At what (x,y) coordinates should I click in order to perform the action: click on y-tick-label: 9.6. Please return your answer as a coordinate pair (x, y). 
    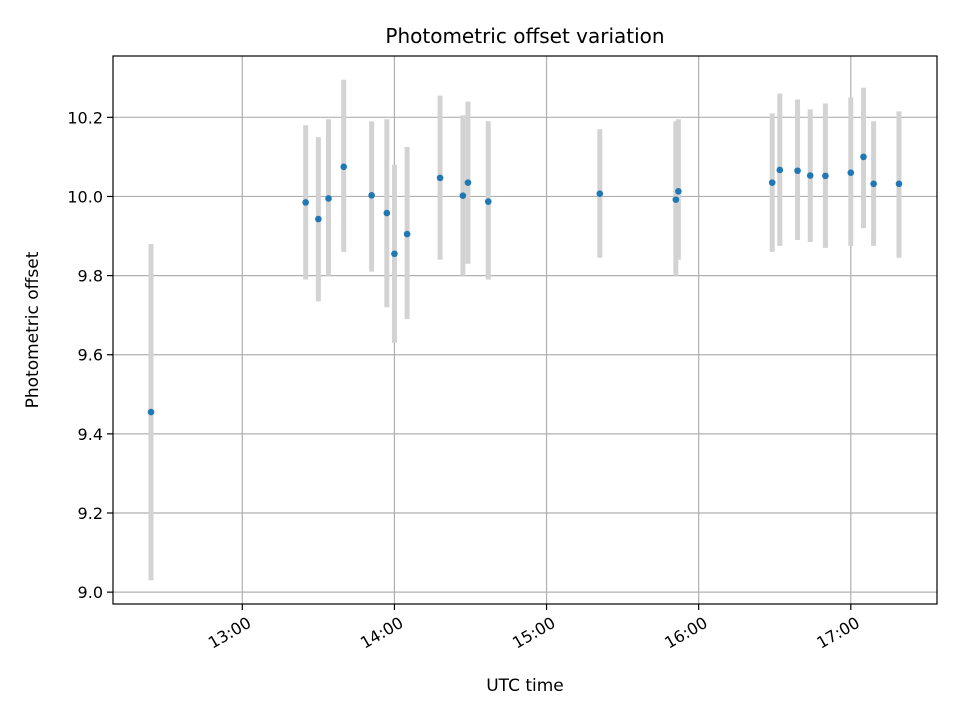
    Looking at the image, I should click on (90, 355).